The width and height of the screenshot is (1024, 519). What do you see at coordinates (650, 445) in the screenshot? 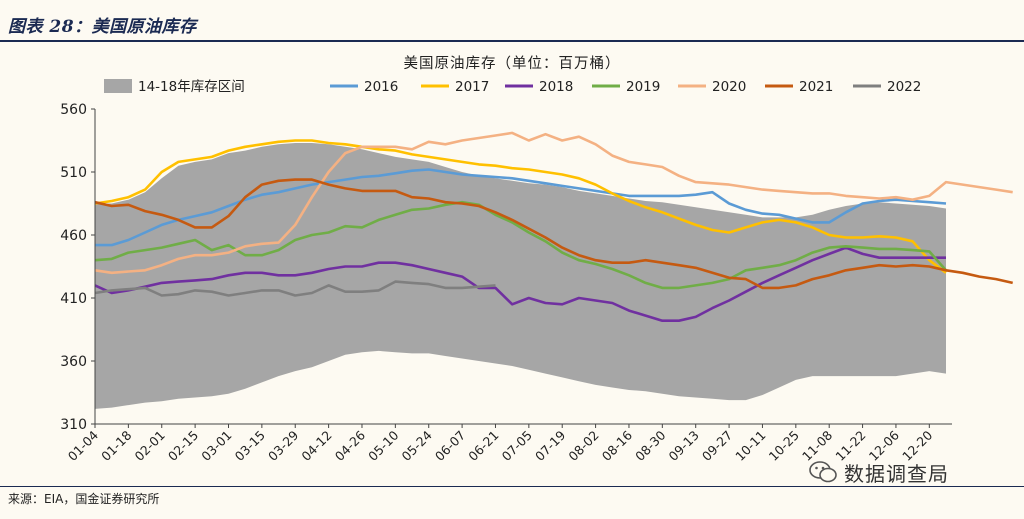
I see `x-tick-label: 08-30` at bounding box center [650, 445].